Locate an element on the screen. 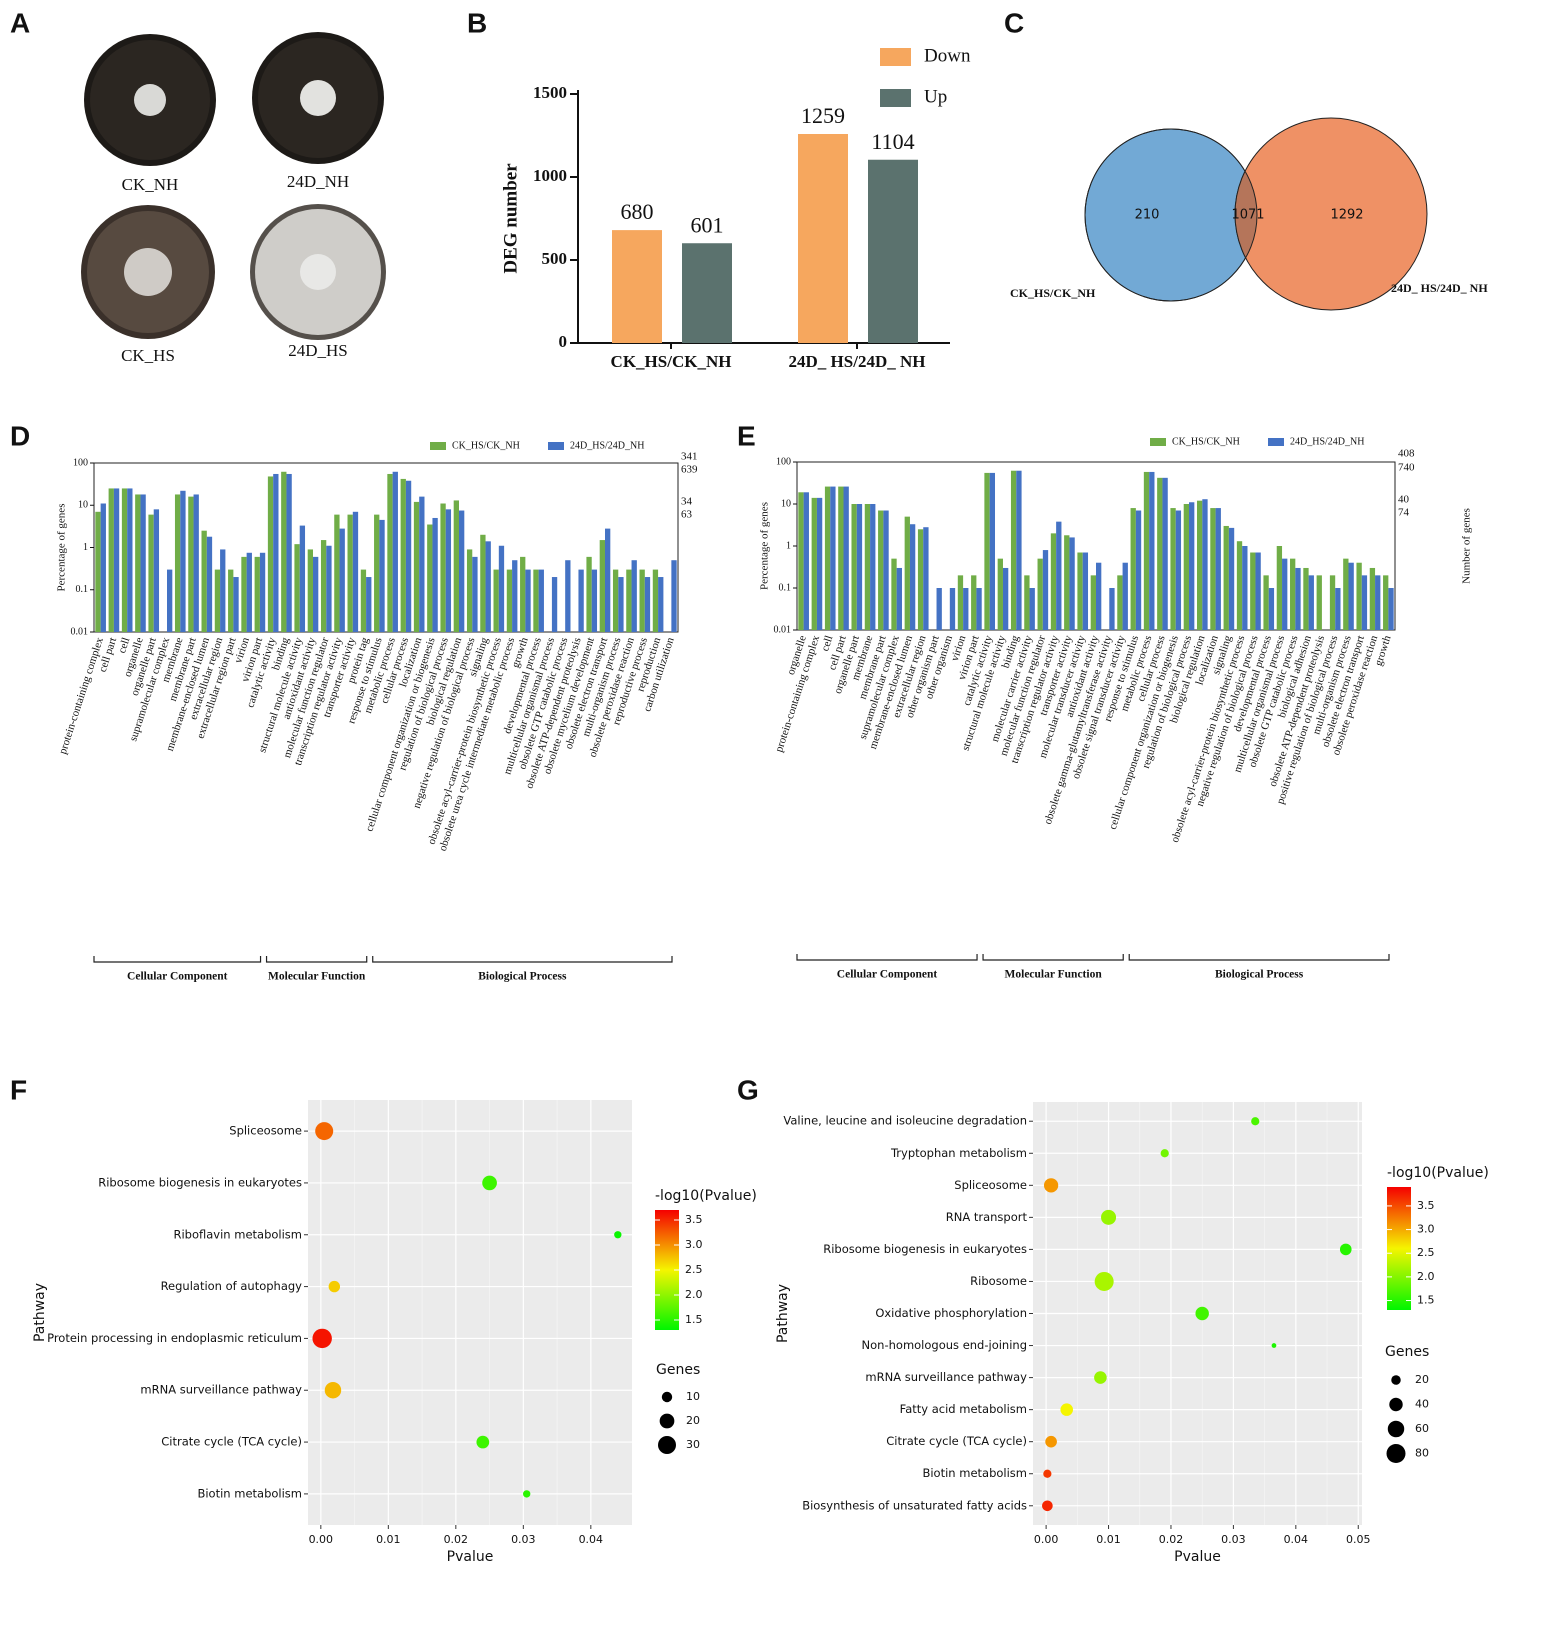 The image size is (1562, 1625). y-tick-label: 0.01 is located at coordinates (783, 629).